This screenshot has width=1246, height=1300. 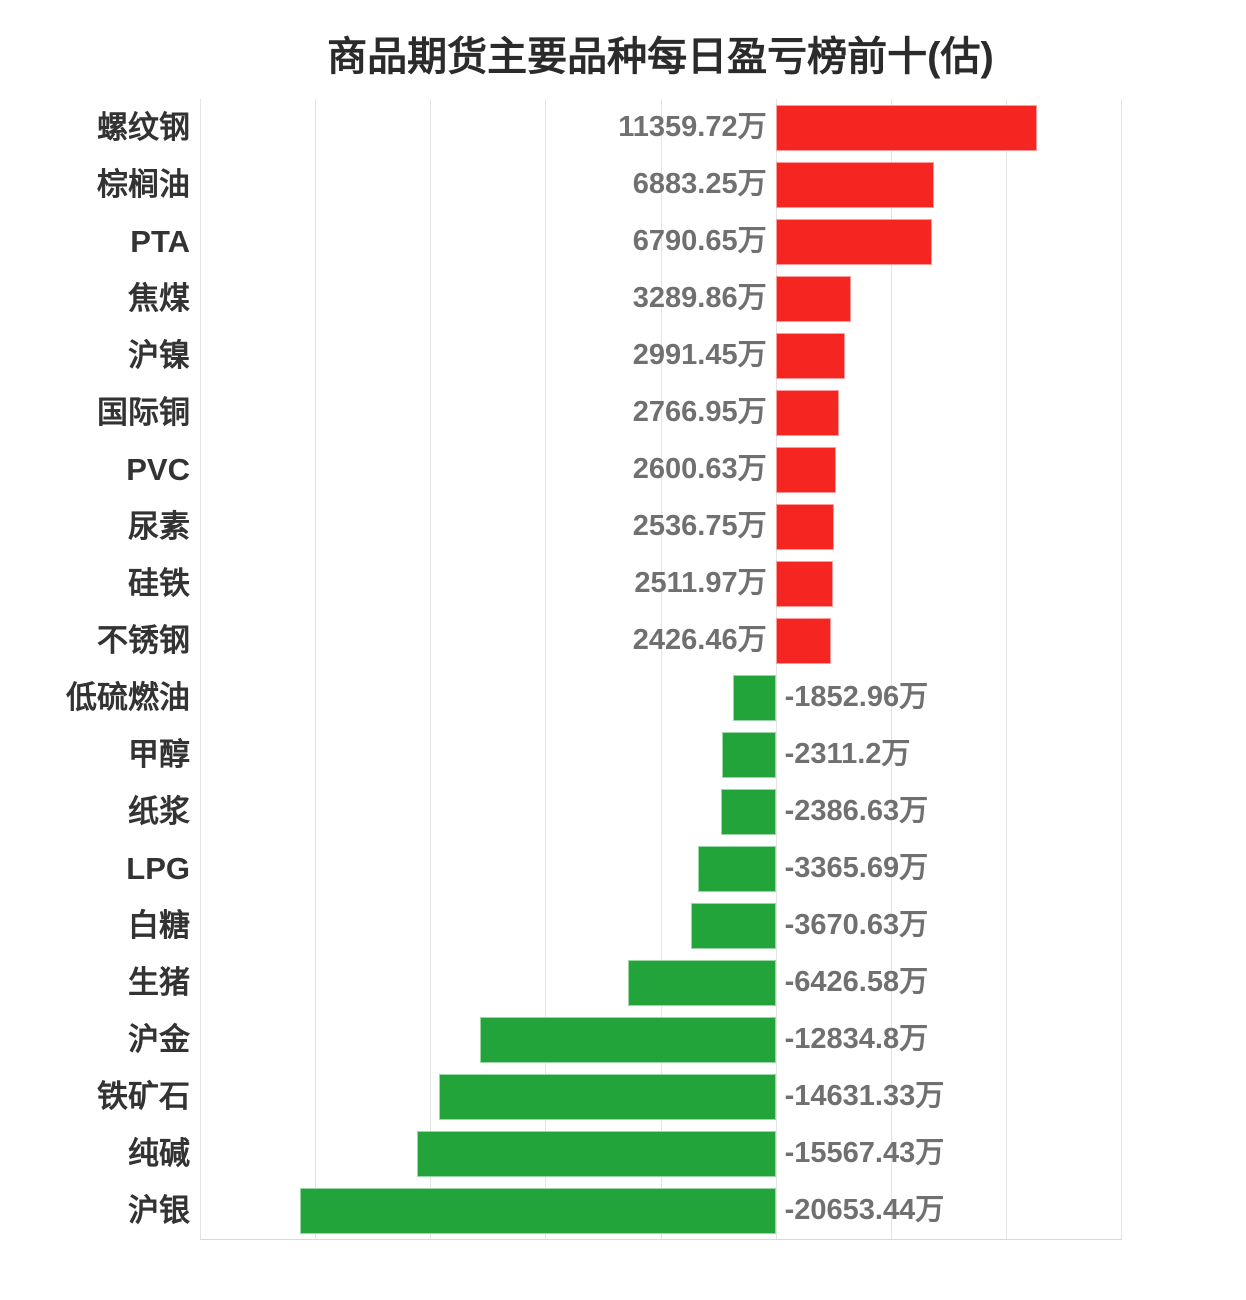 What do you see at coordinates (864, 1210) in the screenshot?
I see `value-label: -20653.44万` at bounding box center [864, 1210].